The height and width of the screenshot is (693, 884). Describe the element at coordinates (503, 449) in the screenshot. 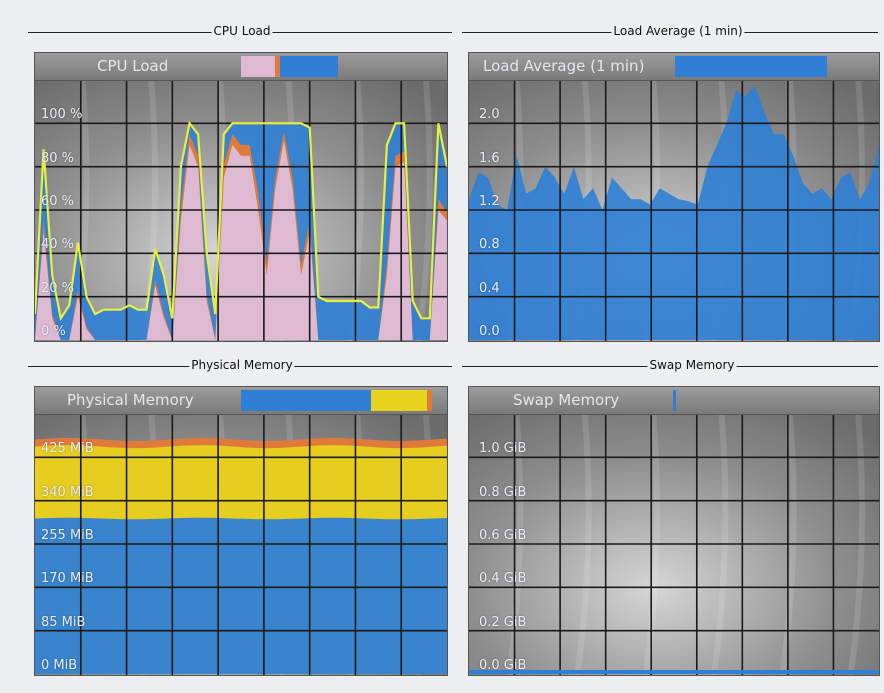

I see `swap-y-tick-label: 1.0 GiB` at that location.